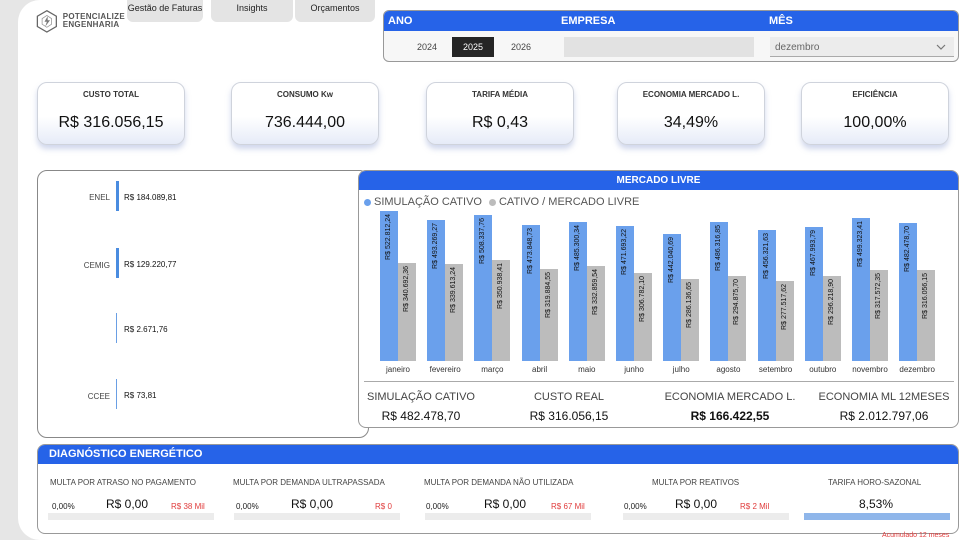 The width and height of the screenshot is (972, 540). What do you see at coordinates (428, 202) in the screenshot?
I see `legend-item-simulacao: SIMULAÇÃO CATIVO` at bounding box center [428, 202].